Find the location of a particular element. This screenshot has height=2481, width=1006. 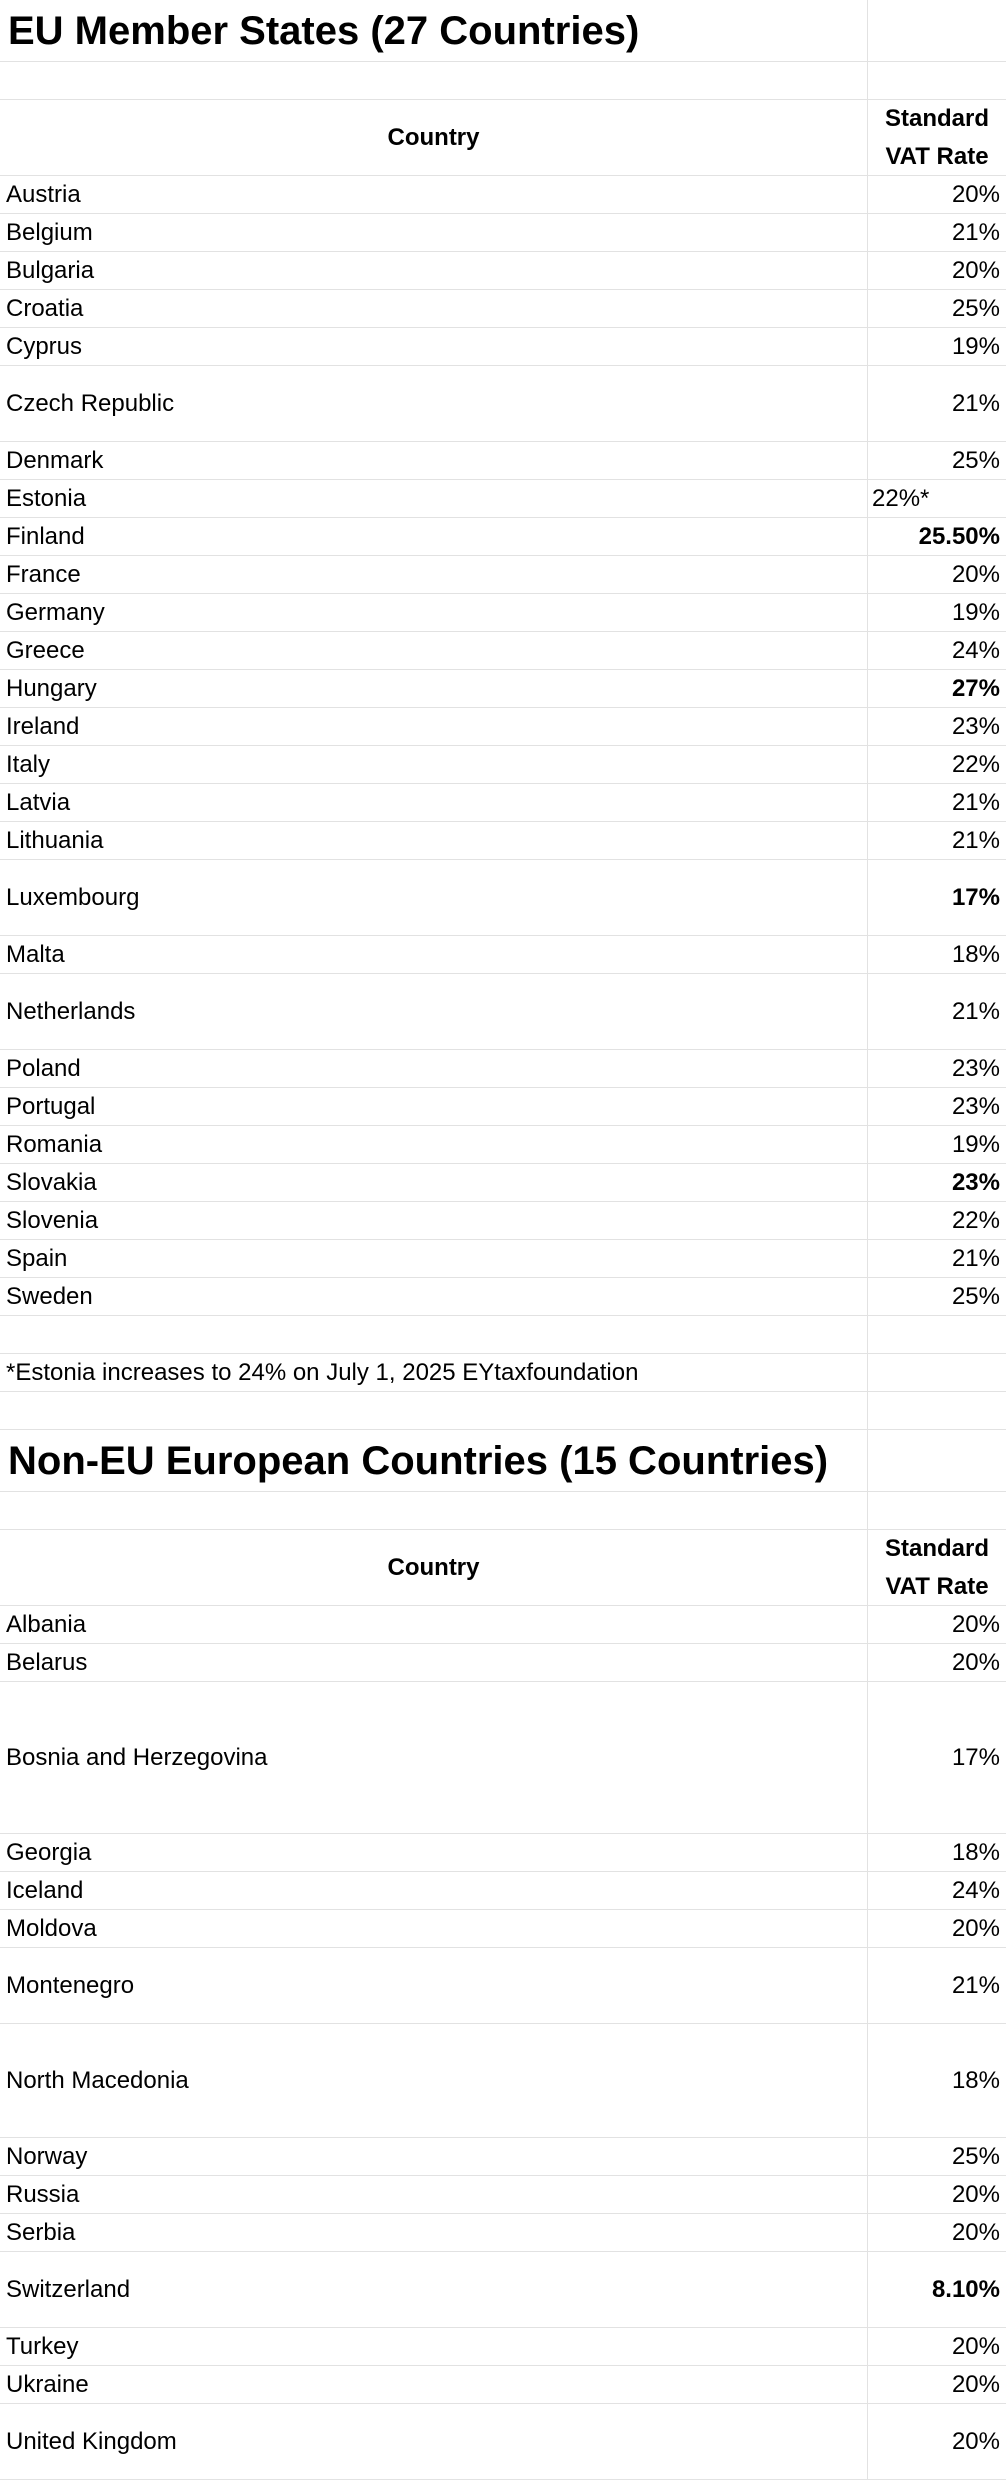

country-cell: Slovakia is located at coordinates (434, 1182).